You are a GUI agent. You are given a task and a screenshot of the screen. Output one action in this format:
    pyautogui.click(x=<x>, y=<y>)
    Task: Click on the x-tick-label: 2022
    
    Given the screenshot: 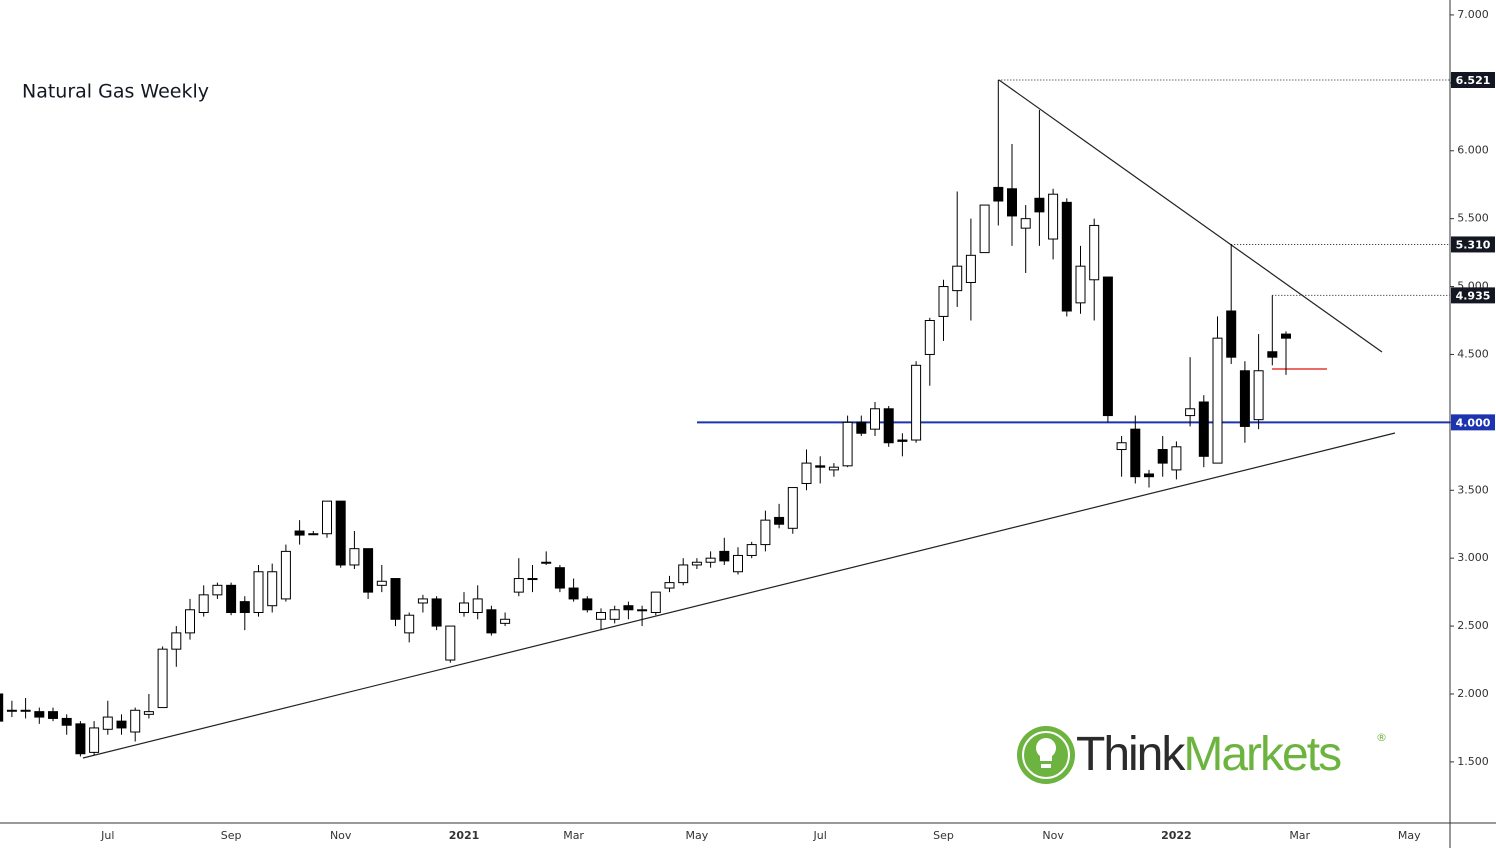 What is the action you would take?
    pyautogui.click(x=1176, y=835)
    